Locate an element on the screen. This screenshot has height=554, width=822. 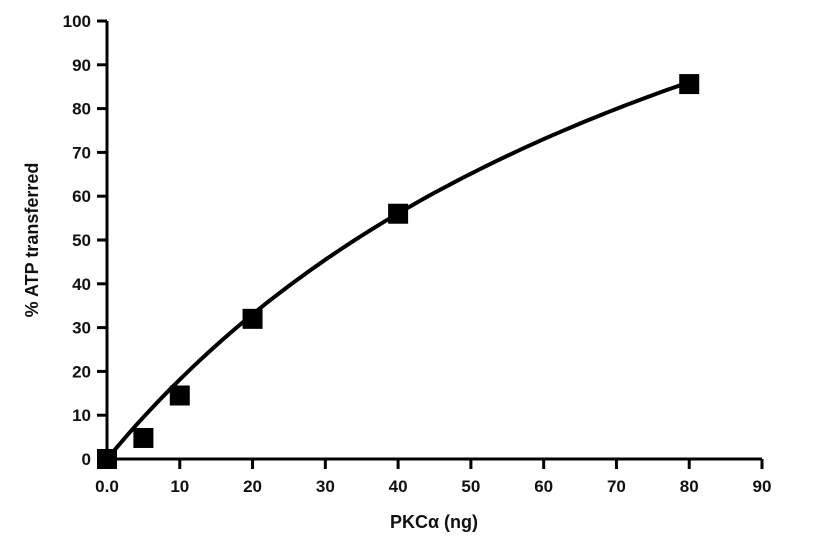
y-tick-label: 40 is located at coordinates (81, 284).